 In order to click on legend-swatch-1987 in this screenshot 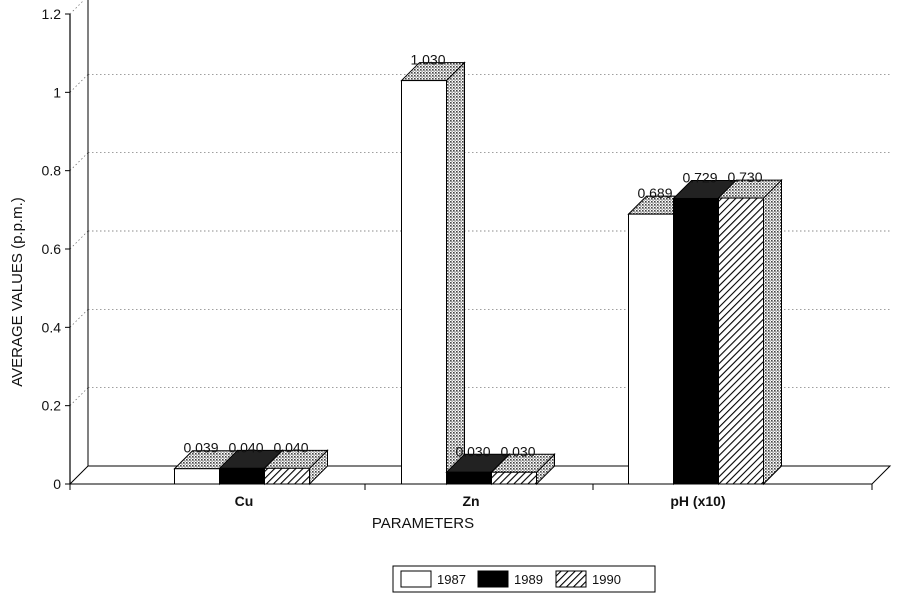, I will do `click(416, 579)`.